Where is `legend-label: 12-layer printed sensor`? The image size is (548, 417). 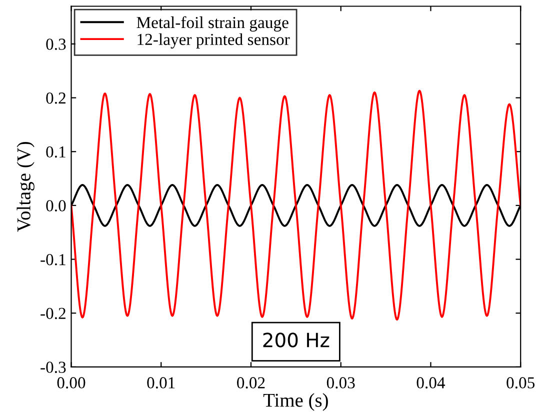 legend-label: 12-layer printed sensor is located at coordinates (214, 41).